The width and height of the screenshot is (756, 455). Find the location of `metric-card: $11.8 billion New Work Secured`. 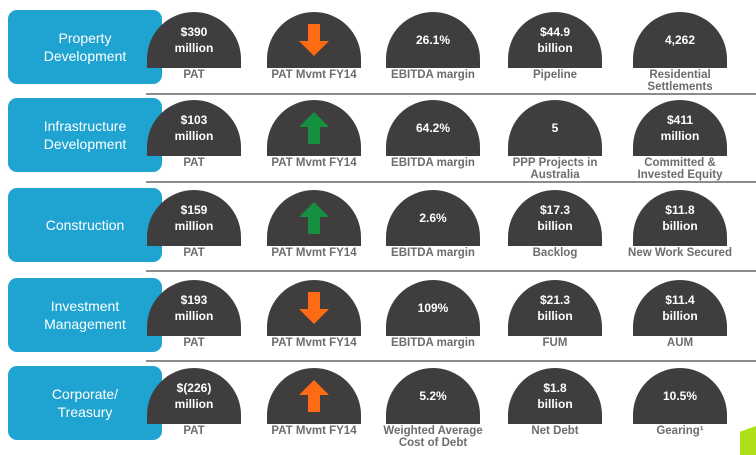

metric-card: $11.8 billion New Work Secured is located at coordinates (680, 228).